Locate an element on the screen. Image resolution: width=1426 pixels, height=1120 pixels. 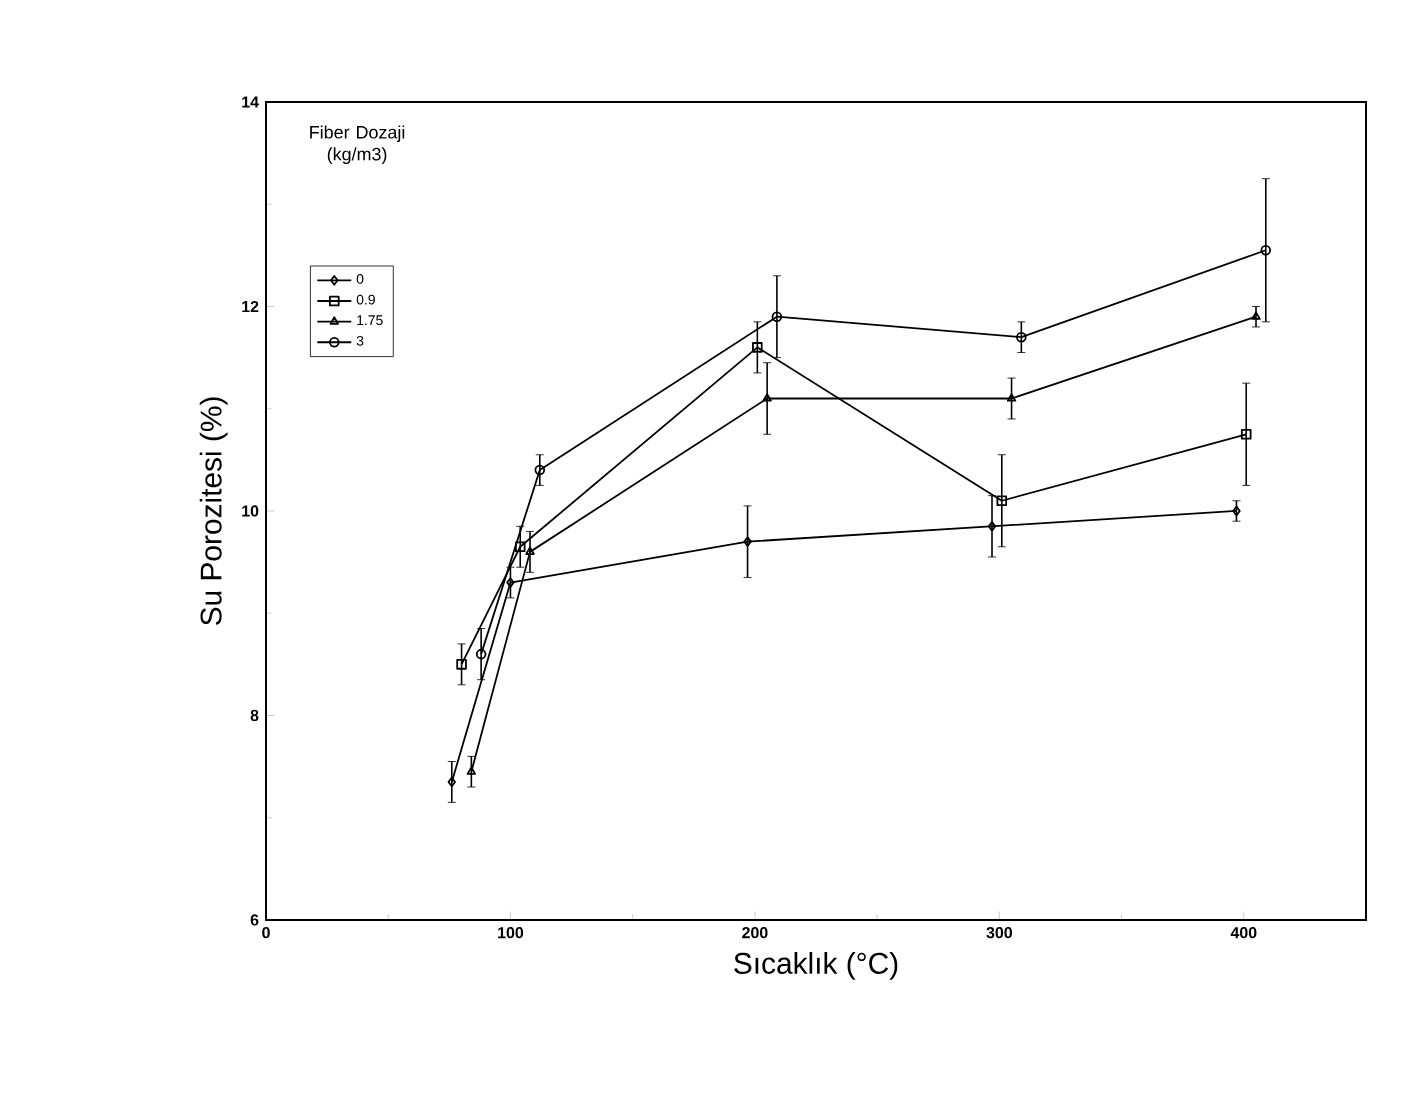
y-axis-title: Su Porozitesi (%) is located at coordinates (213, 511).